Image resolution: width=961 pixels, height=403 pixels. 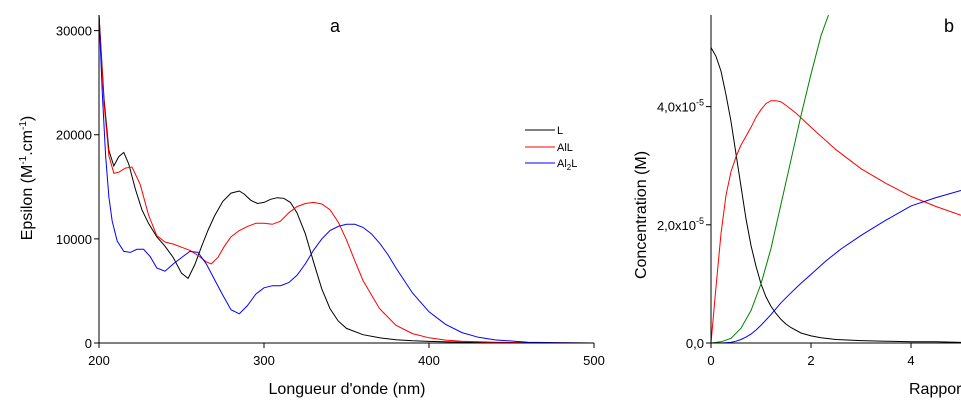 I want to click on chart-a-legend-item-al2l: Al2L, so click(x=551, y=165).